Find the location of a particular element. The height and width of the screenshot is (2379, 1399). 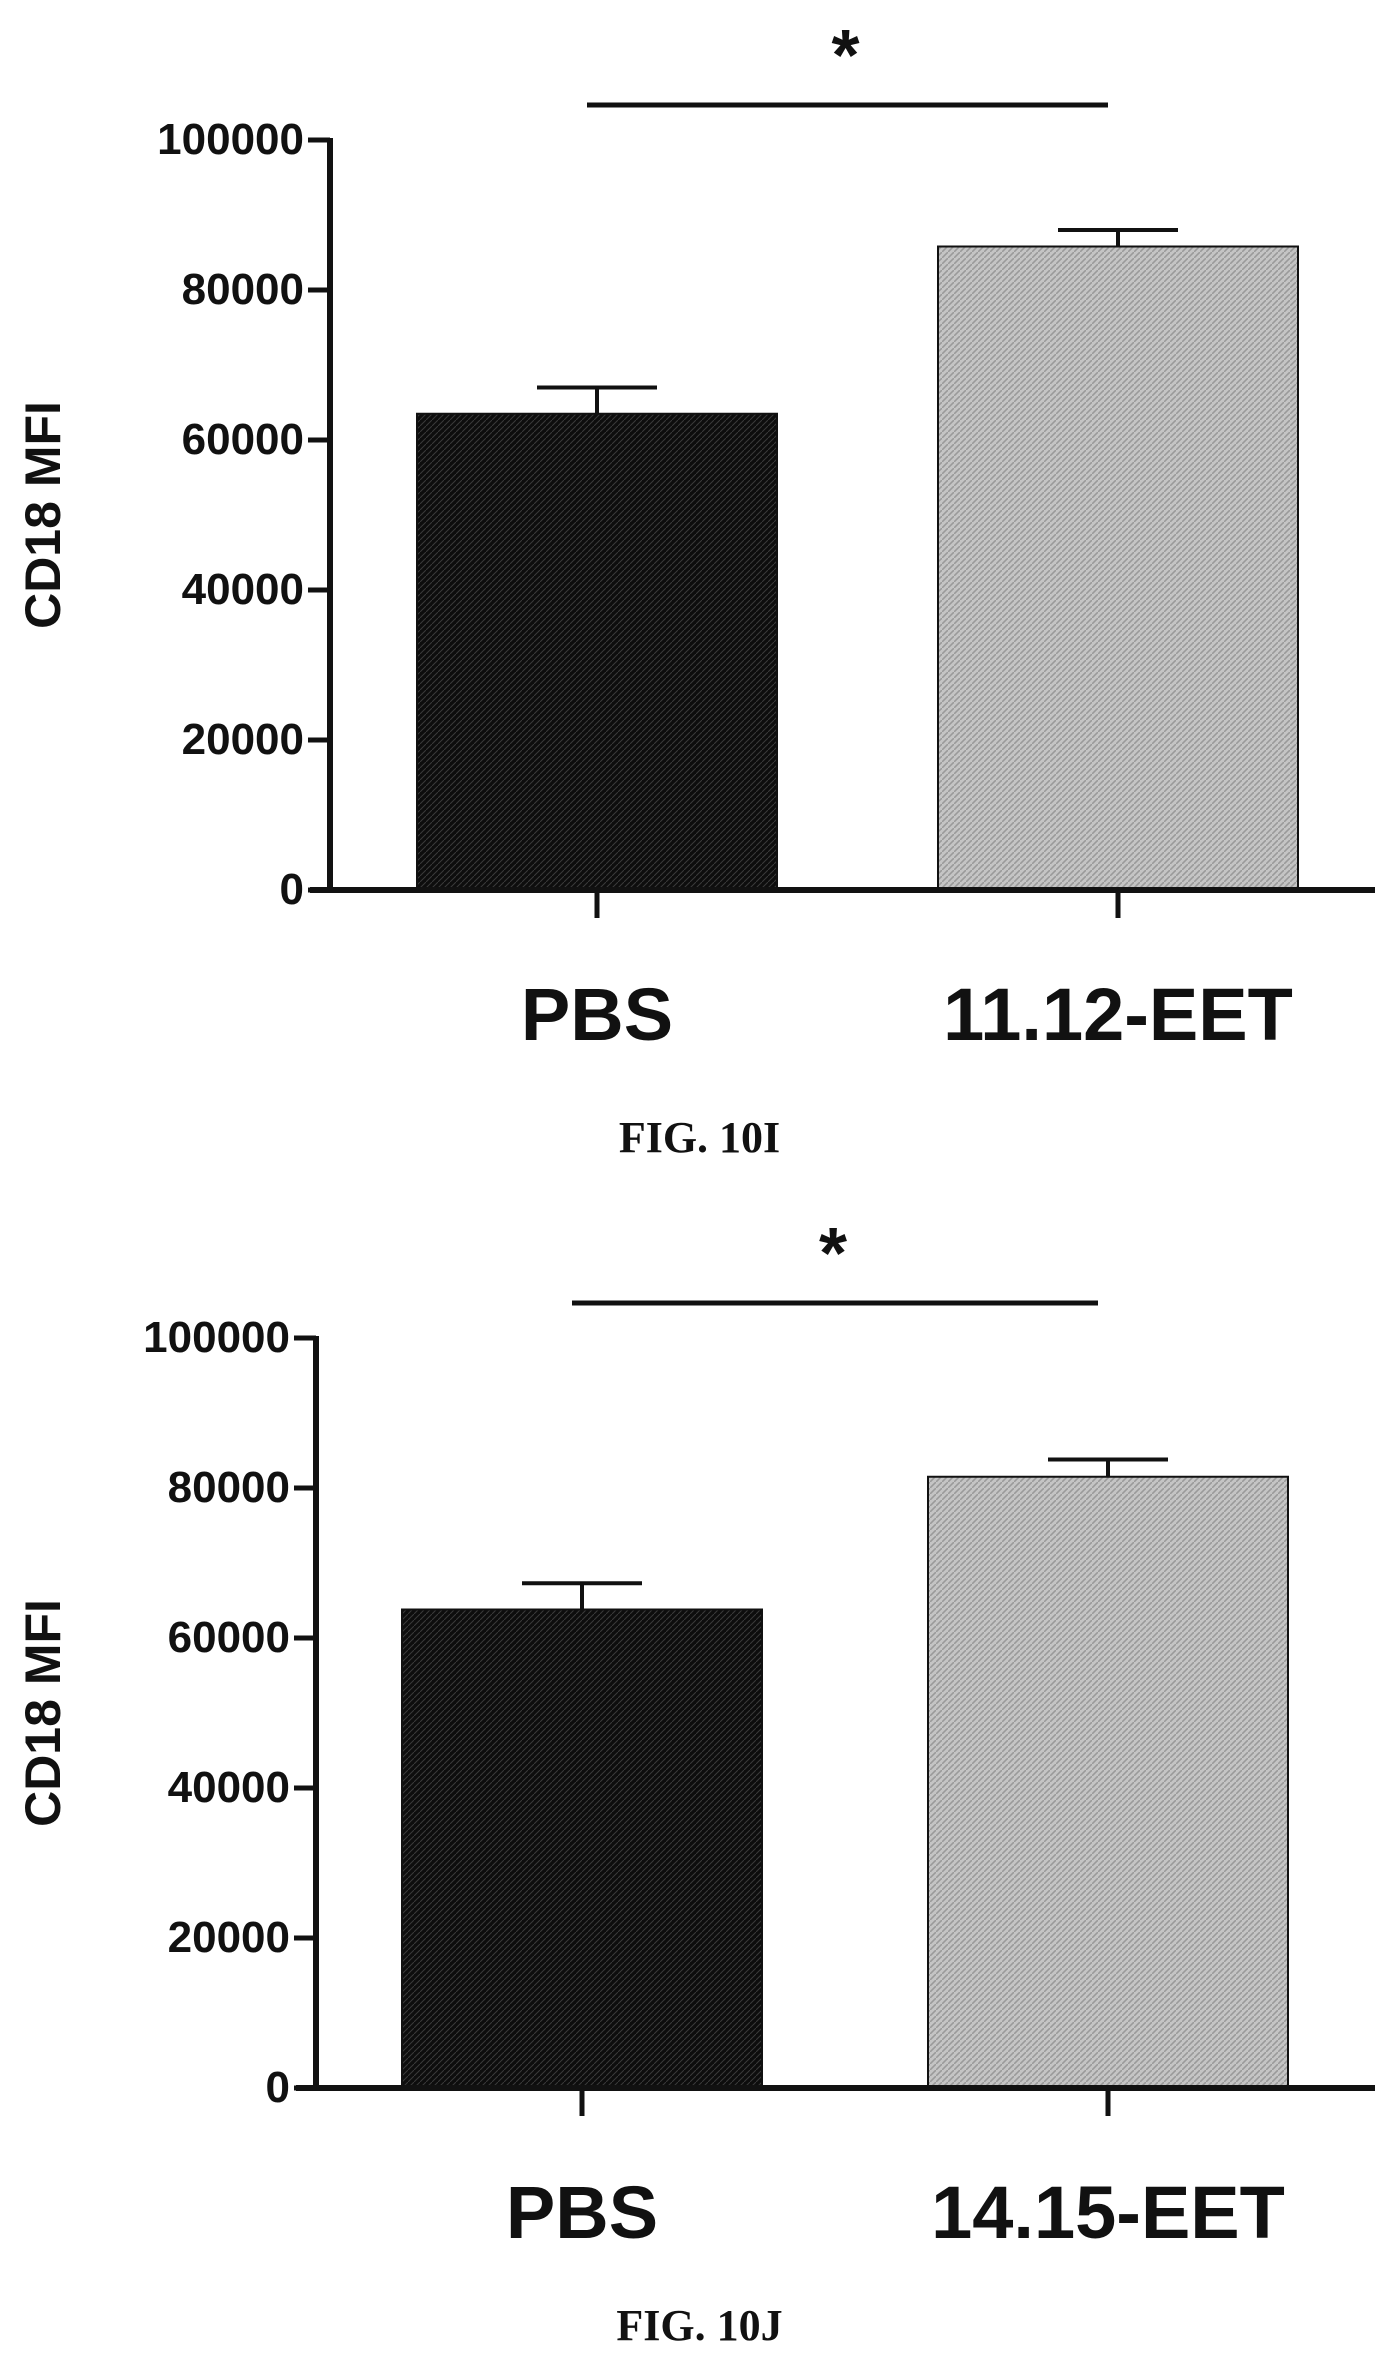

x-tick-label-1: 14.15-EET is located at coordinates (1108, 2212).